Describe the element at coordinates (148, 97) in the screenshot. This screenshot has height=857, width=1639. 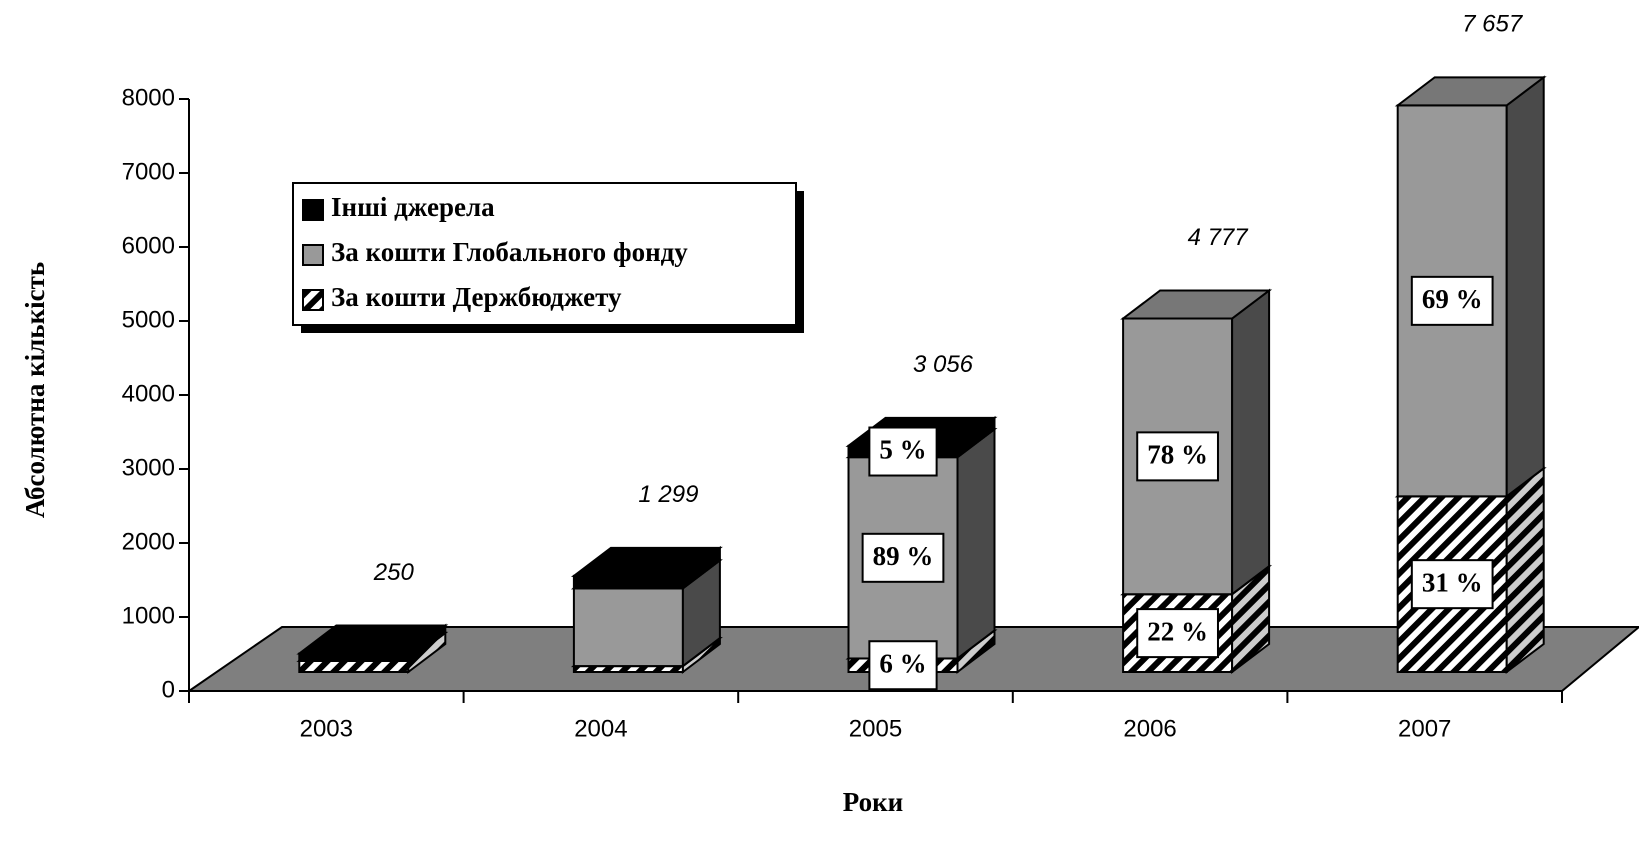
I see `y-tick-label: 8000` at that location.